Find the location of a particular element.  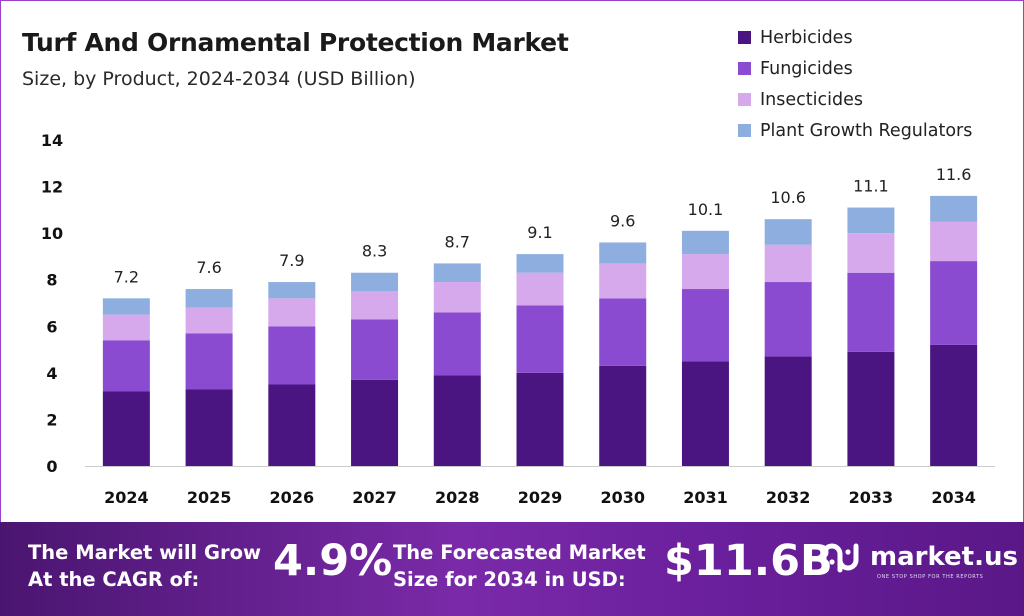

legend-item-herbicides: Herbicides is located at coordinates (855, 37).